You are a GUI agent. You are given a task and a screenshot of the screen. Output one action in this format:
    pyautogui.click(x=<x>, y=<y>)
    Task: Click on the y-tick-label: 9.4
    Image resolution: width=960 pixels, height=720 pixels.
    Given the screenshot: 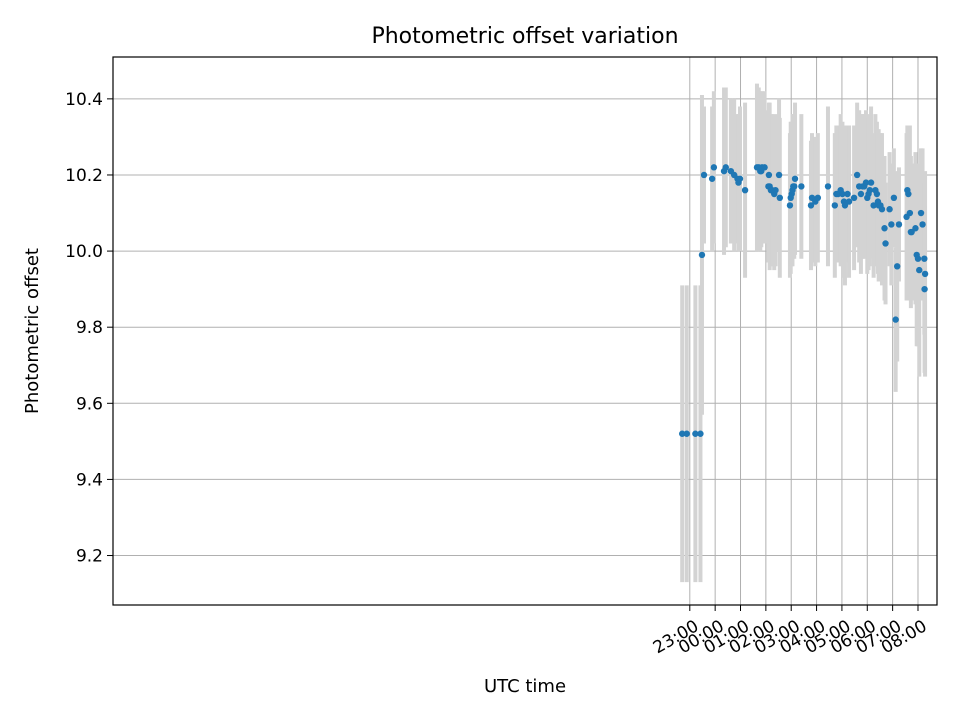 What is the action you would take?
    pyautogui.click(x=89, y=480)
    